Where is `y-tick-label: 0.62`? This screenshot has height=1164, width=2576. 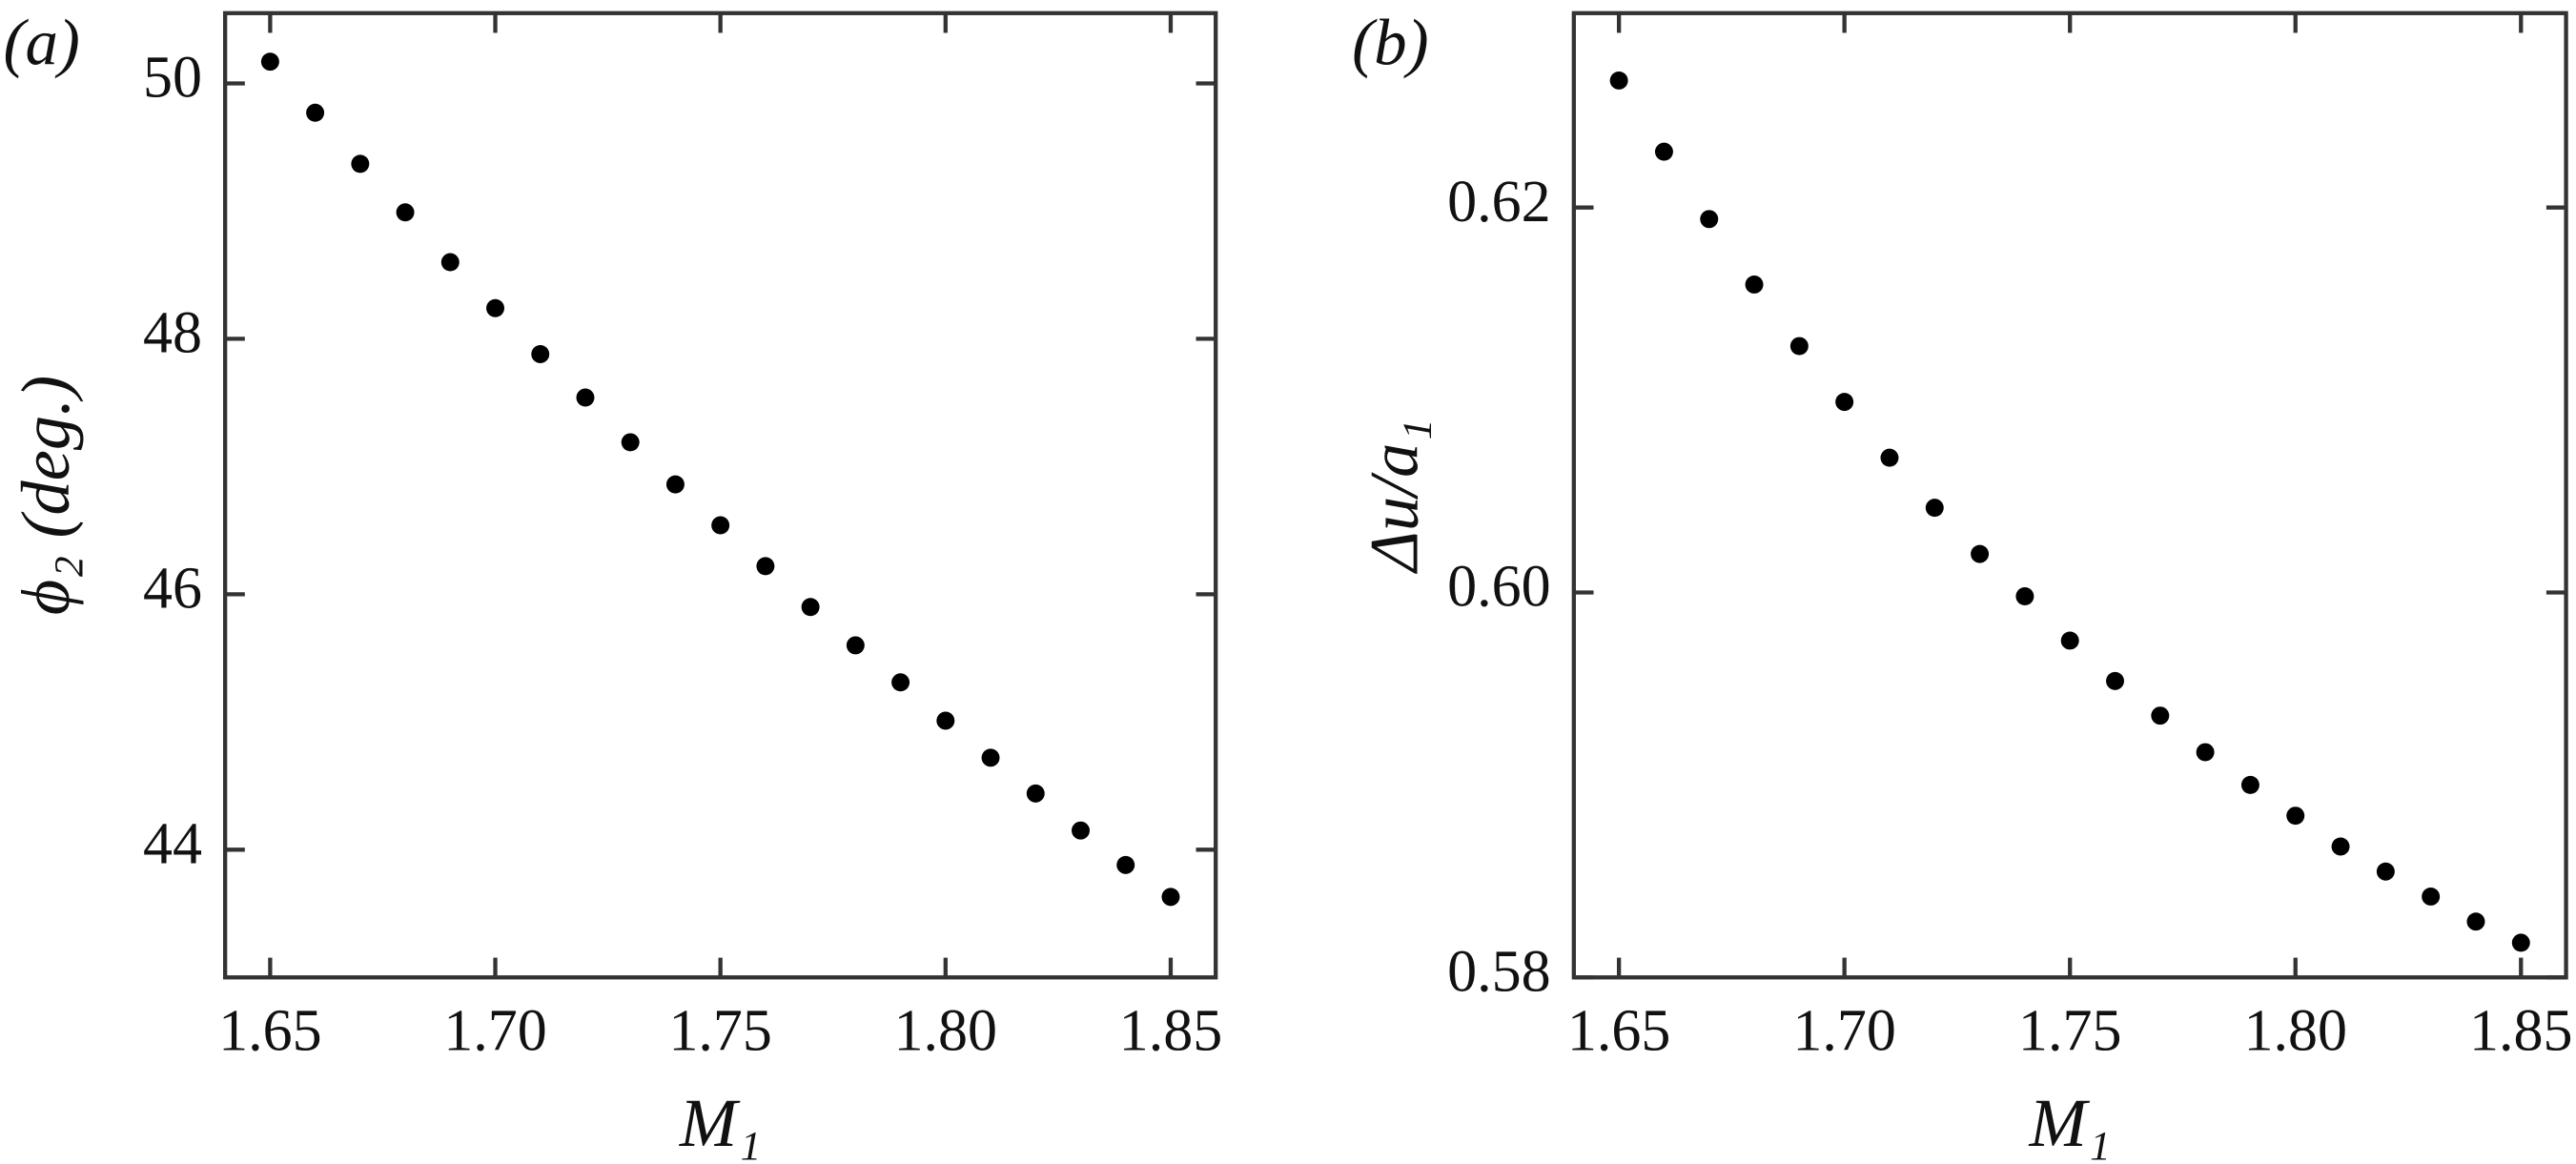 y-tick-label: 0.62 is located at coordinates (1499, 202).